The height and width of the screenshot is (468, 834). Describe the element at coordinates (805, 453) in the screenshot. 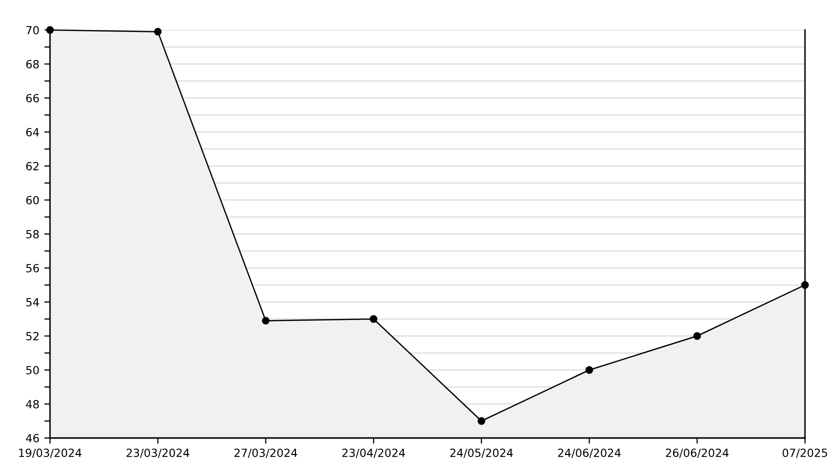

I see `x-tick-label: 07/2025` at that location.